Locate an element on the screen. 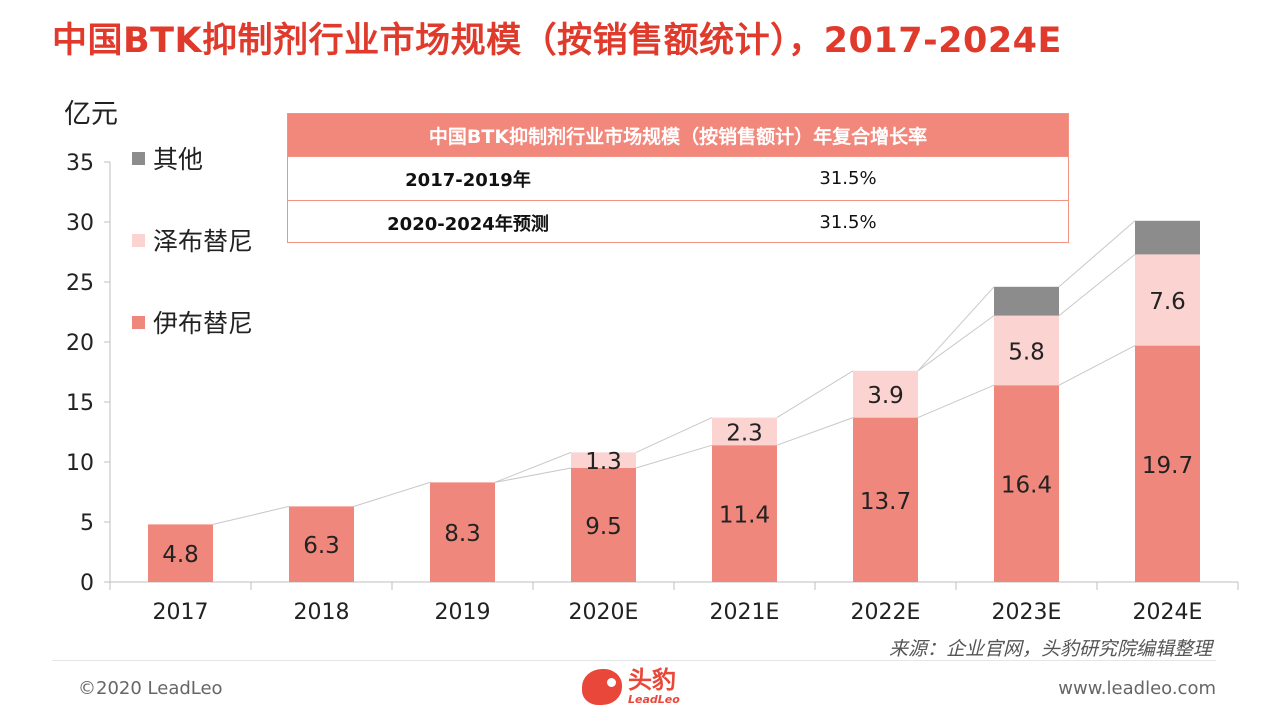  leopard-logo-icon is located at coordinates (602, 686).